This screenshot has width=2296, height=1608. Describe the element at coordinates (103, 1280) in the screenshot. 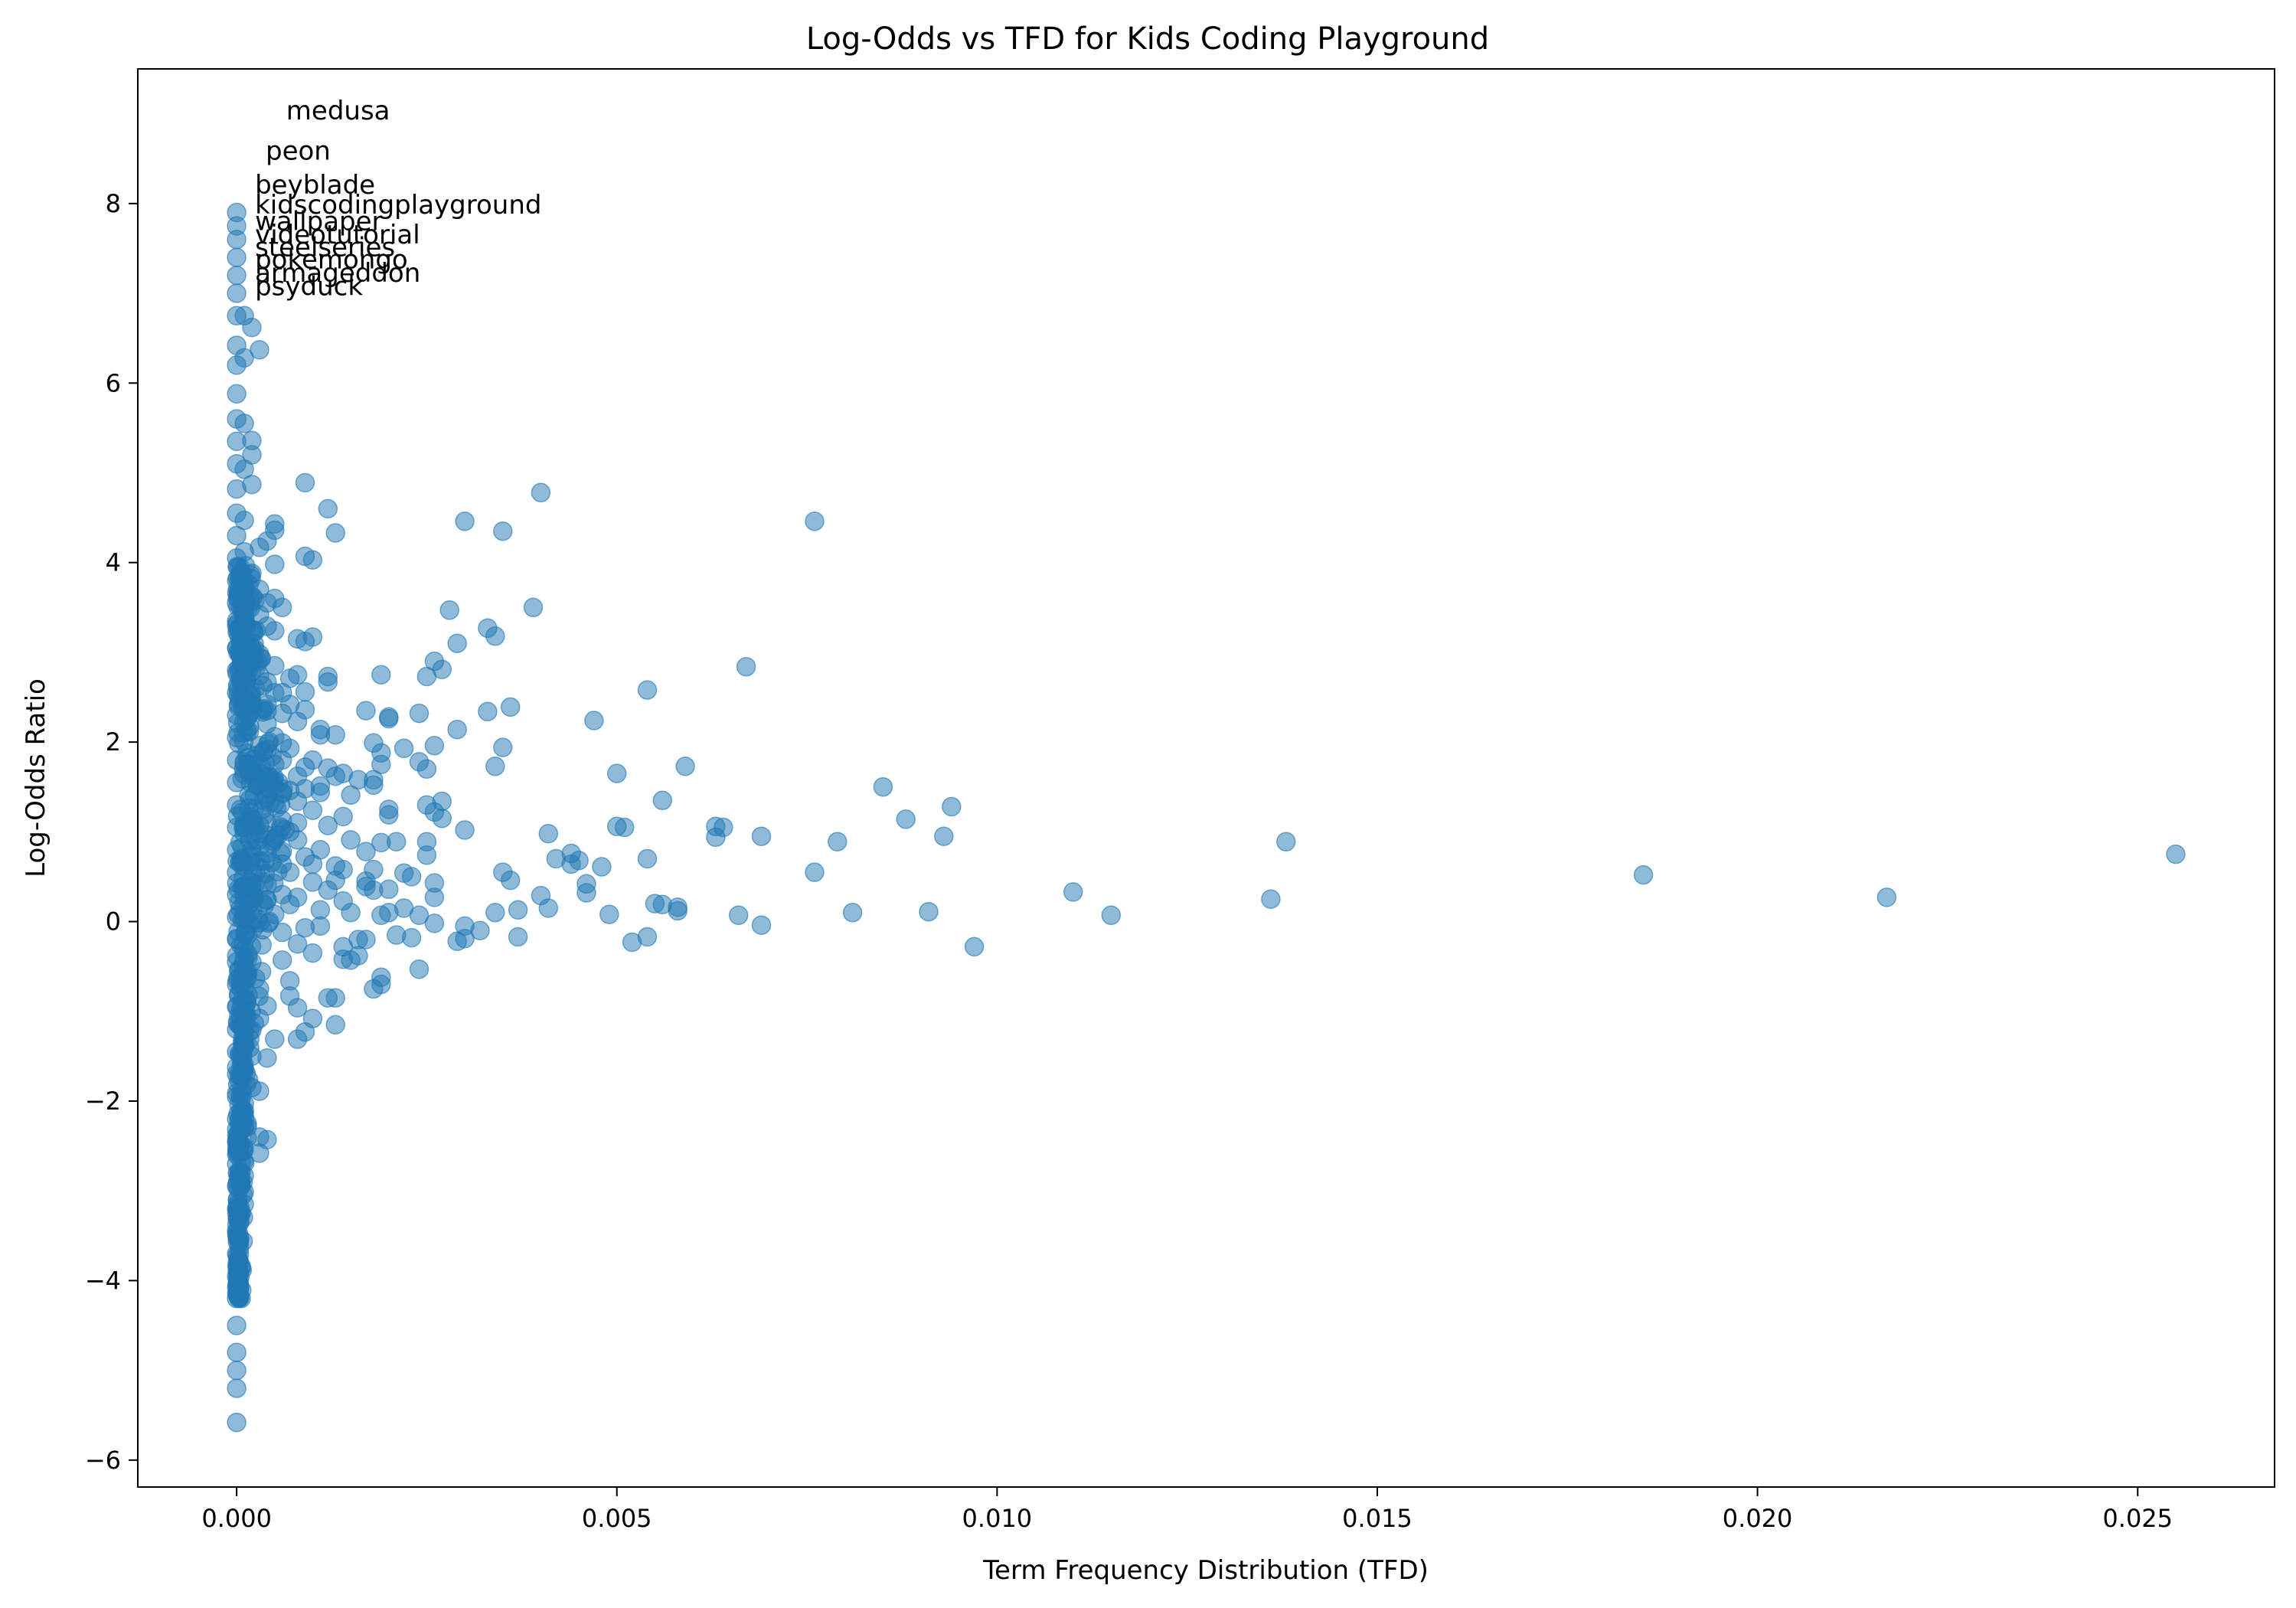

I see `y-tick-label: −4` at that location.